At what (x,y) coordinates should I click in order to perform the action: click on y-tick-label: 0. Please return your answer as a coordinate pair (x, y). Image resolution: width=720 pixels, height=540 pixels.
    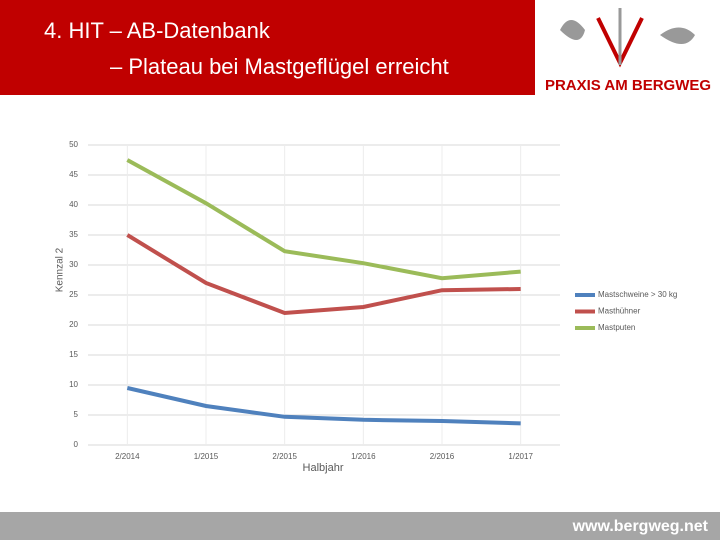
    Looking at the image, I should click on (76, 444).